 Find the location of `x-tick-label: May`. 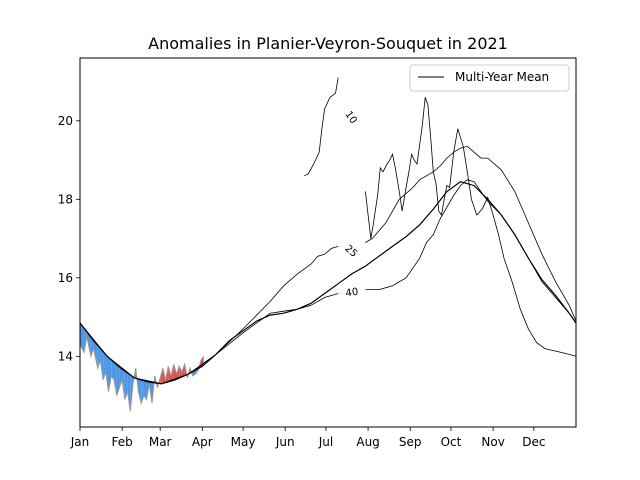

x-tick-label: May is located at coordinates (243, 442).